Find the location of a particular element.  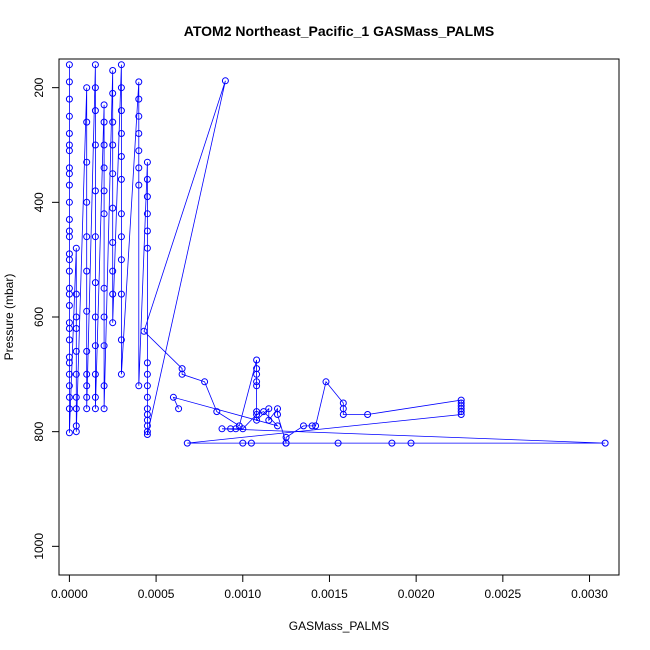

x-tick-label: 0.0000 is located at coordinates (69, 594).